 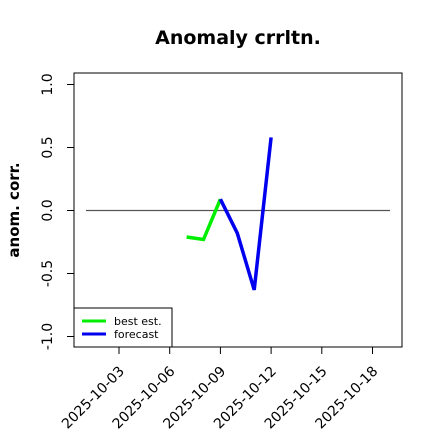 What do you see at coordinates (14, 209) in the screenshot?
I see `y-axis-label: anom. corr.` at bounding box center [14, 209].